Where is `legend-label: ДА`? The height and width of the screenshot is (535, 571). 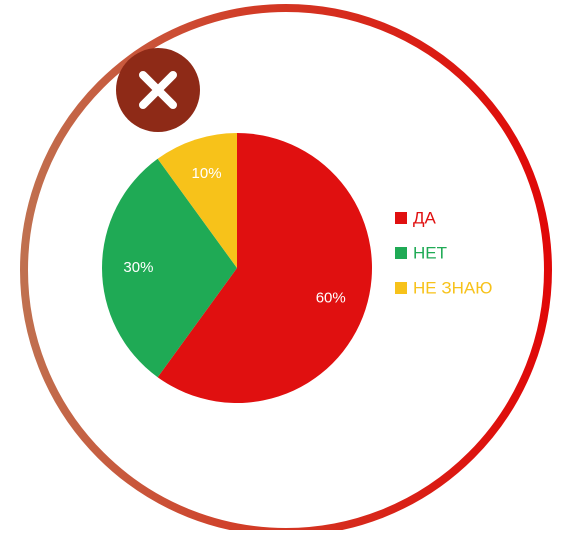 legend-label: ДА is located at coordinates (425, 217).